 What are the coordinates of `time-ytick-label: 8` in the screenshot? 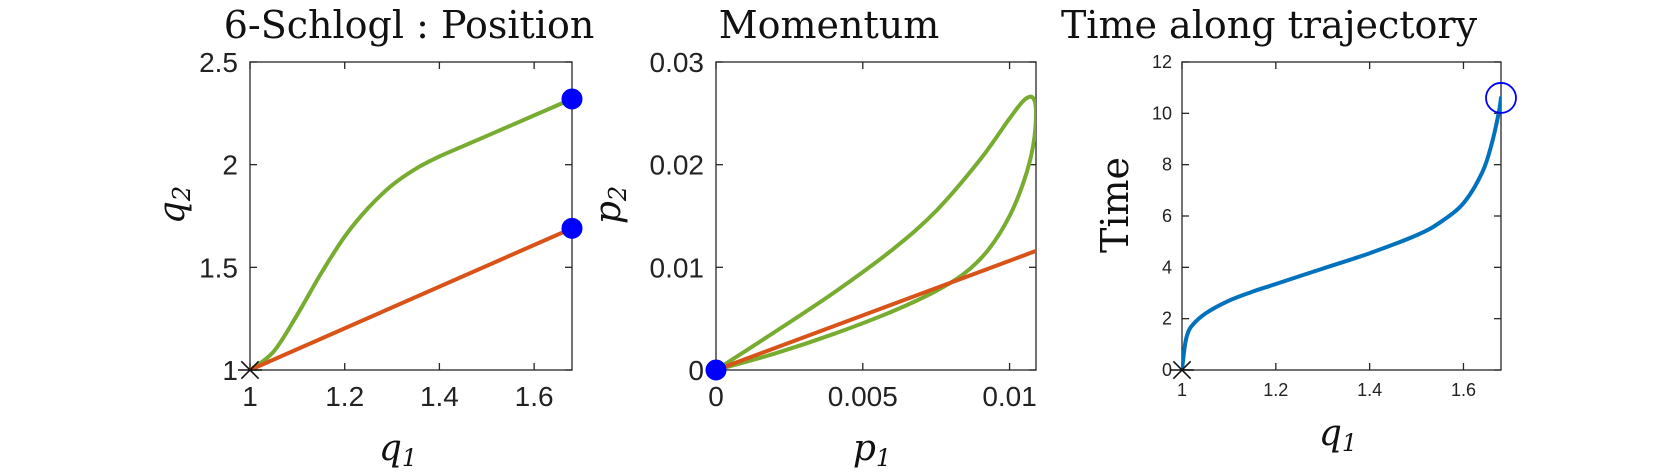 It's located at (1167, 165).